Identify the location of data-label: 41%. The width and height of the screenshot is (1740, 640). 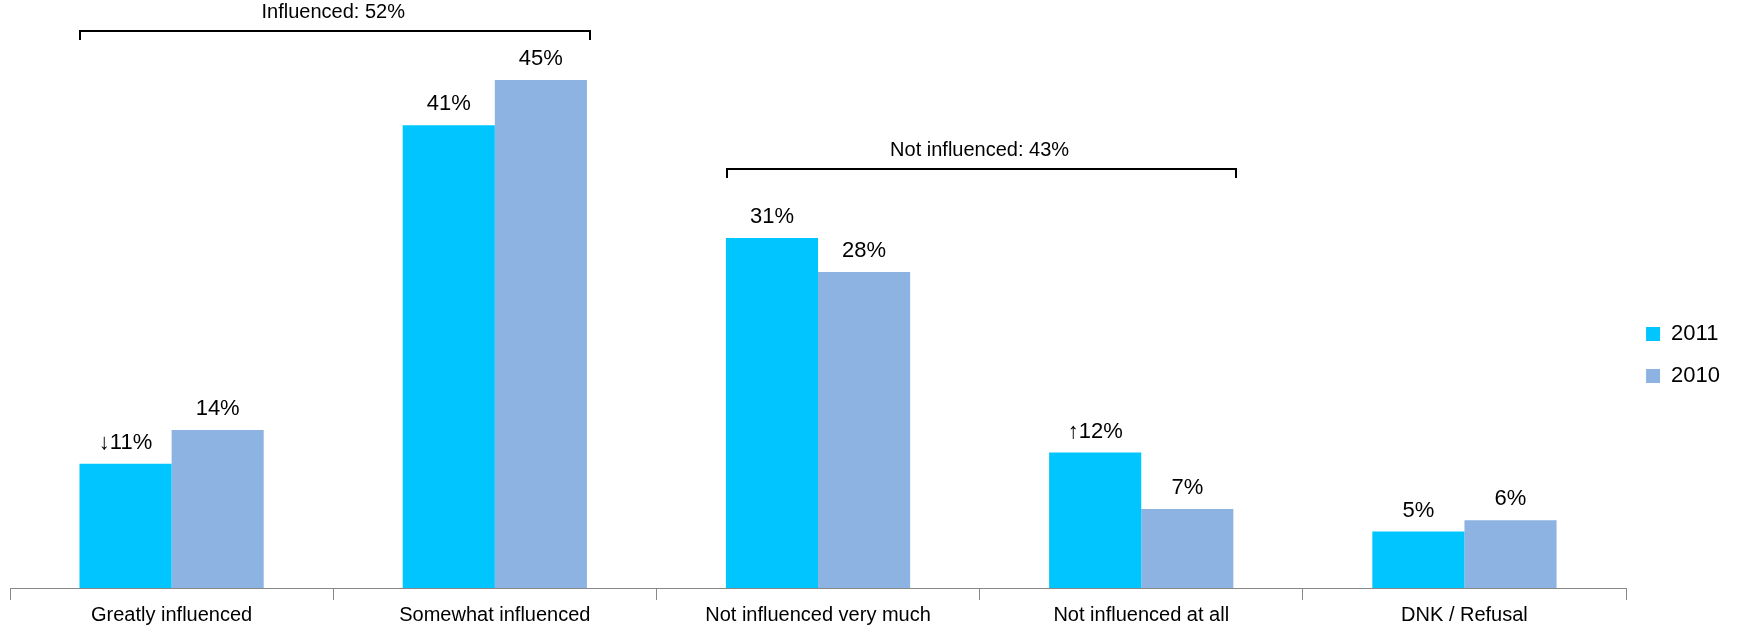
(448, 103).